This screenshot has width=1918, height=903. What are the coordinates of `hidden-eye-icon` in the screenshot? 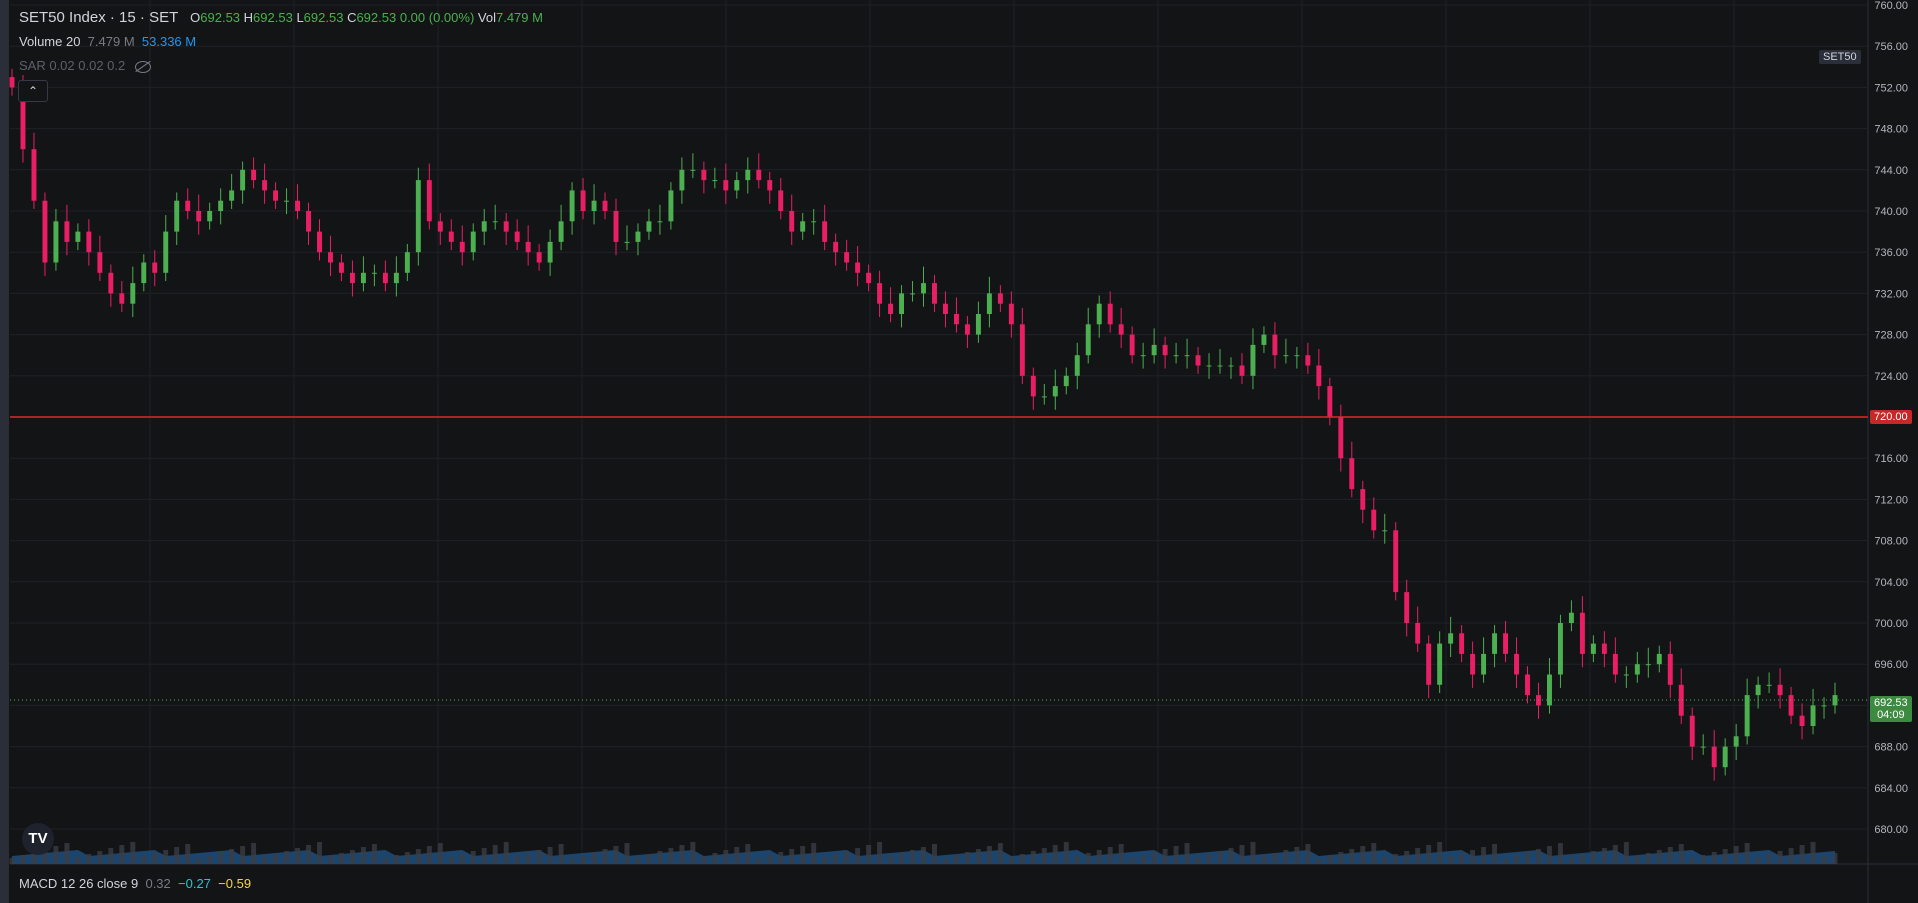 It's located at (142, 66).